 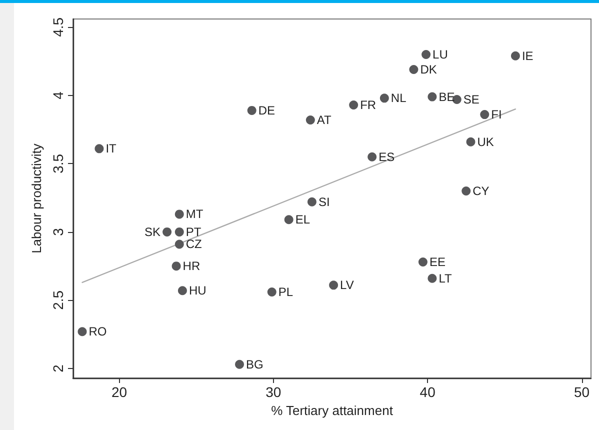 What do you see at coordinates (428, 69) in the screenshot?
I see `data-label: DK` at bounding box center [428, 69].